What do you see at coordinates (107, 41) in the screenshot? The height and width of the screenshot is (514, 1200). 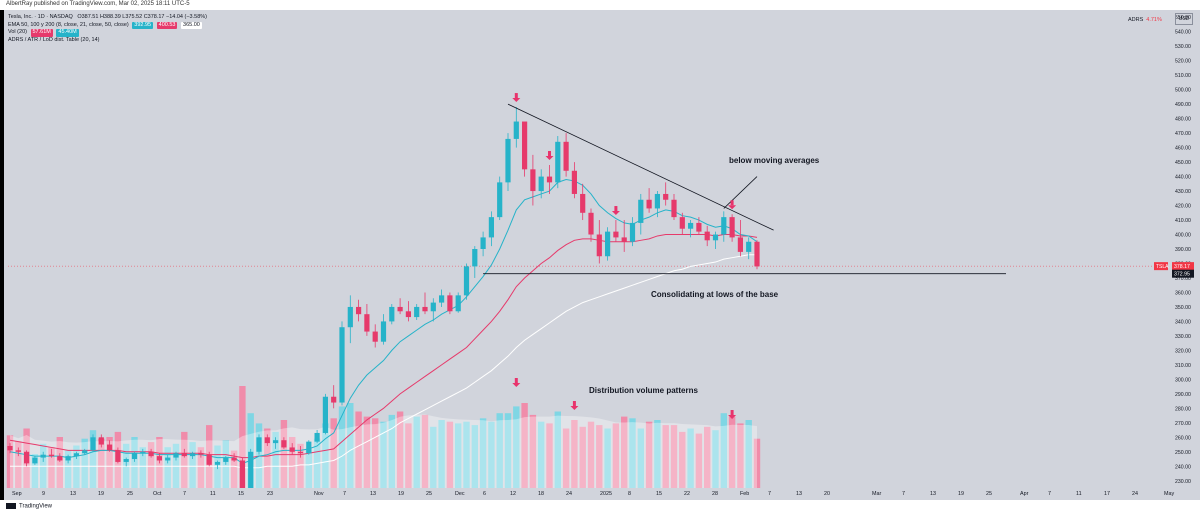 I see `legend-table-row: ADRS / ATR / LoD dist. Table (20, 14)` at bounding box center [107, 41].